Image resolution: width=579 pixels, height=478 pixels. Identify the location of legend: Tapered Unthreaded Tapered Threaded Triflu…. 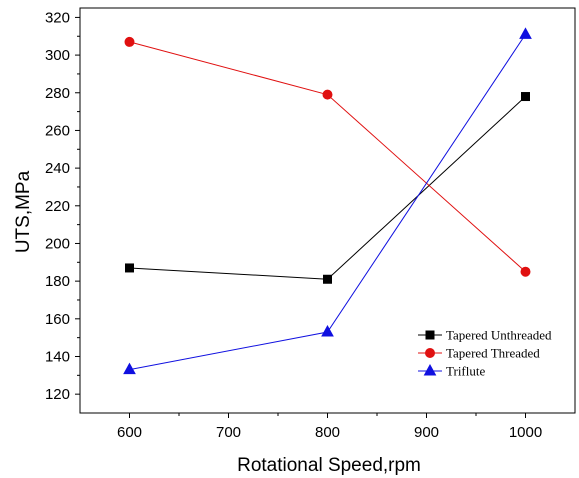
(485, 353).